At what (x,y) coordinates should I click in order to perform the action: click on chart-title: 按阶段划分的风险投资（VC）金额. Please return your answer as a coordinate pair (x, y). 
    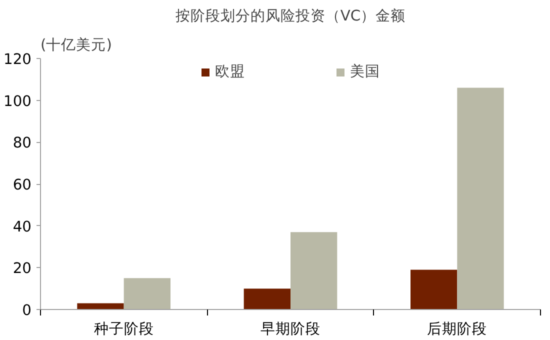
    Looking at the image, I should click on (290, 16).